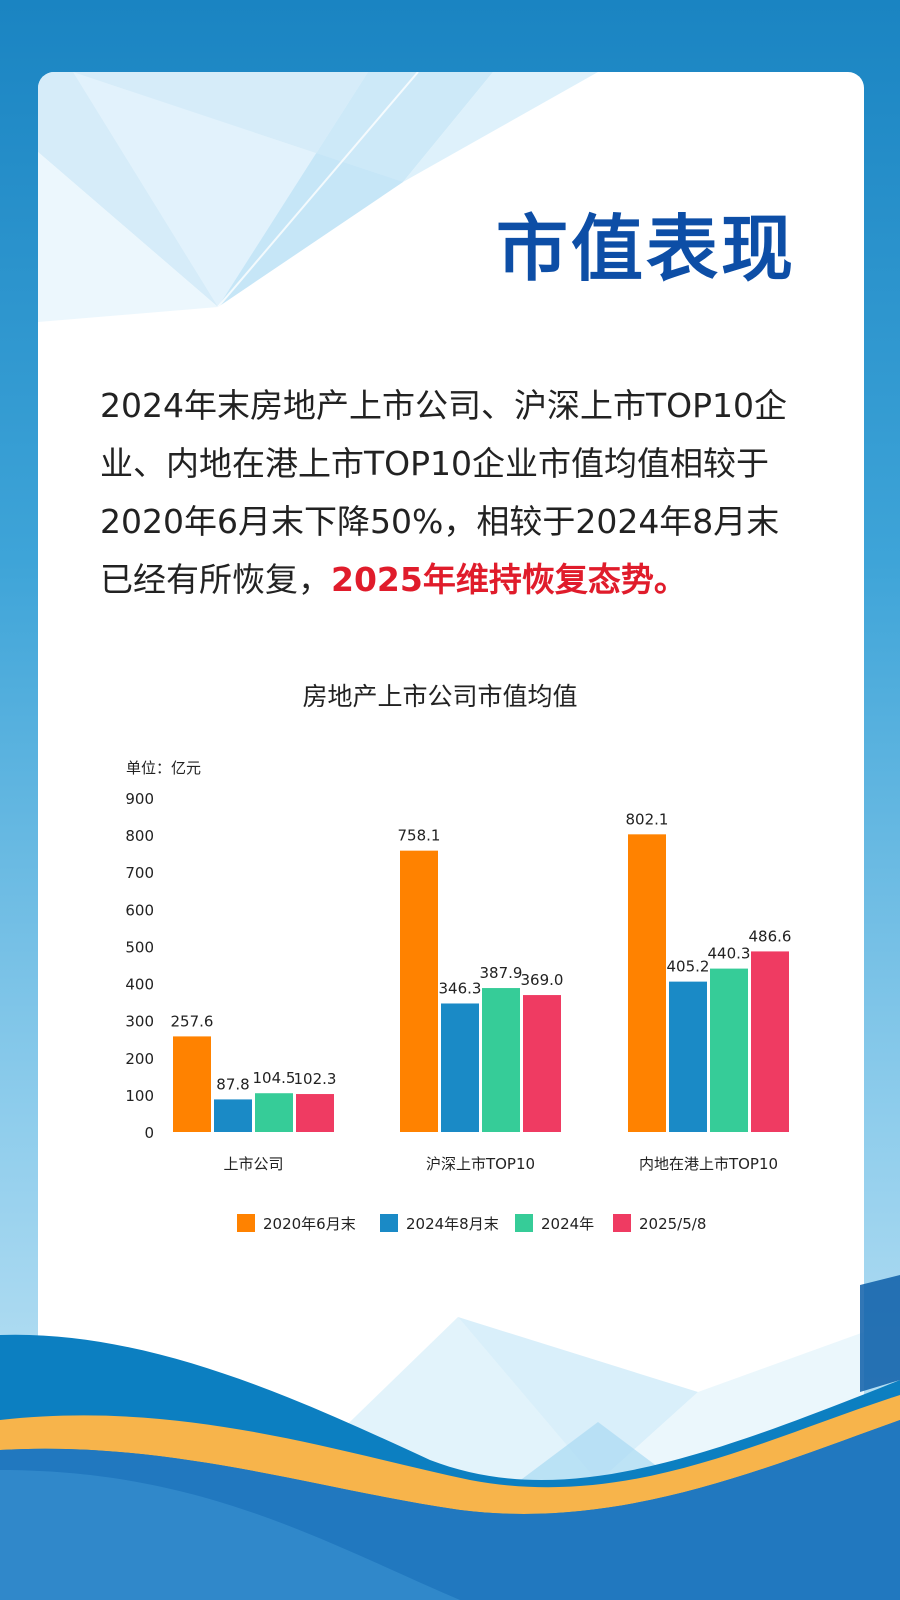  I want to click on bar-value-label: 104.5, so click(274, 1078).